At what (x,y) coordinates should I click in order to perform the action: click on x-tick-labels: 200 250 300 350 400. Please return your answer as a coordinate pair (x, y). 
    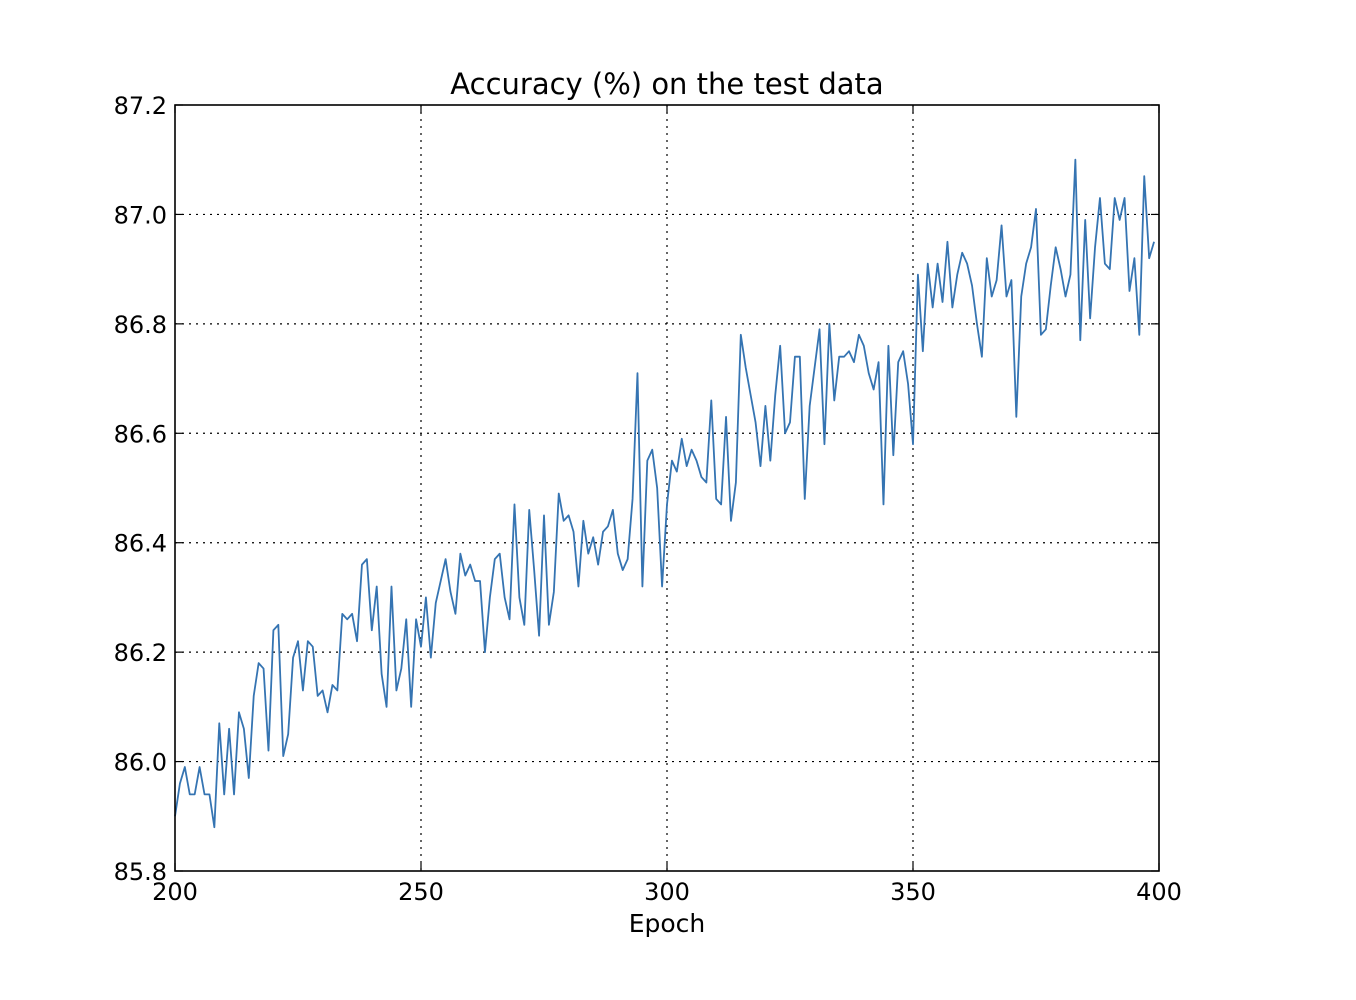
    Looking at the image, I should click on (667, 892).